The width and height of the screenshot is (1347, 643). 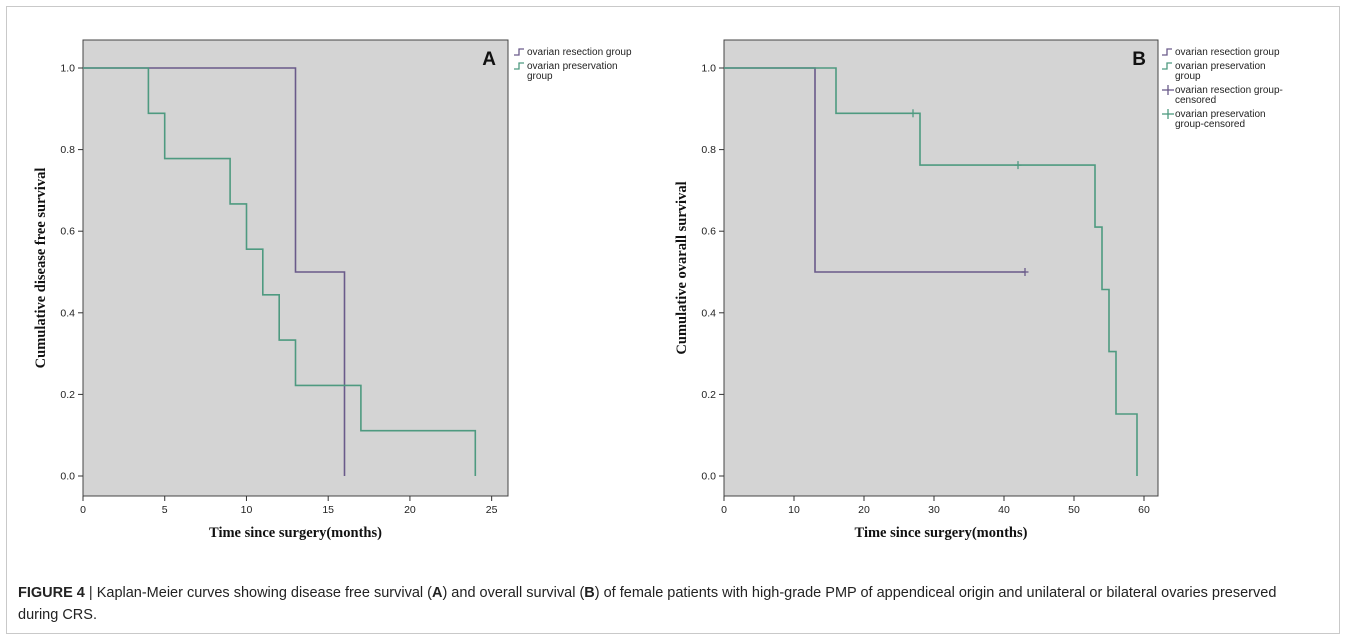 What do you see at coordinates (1195, 100) in the screenshot?
I see `legend-entry: censored` at bounding box center [1195, 100].